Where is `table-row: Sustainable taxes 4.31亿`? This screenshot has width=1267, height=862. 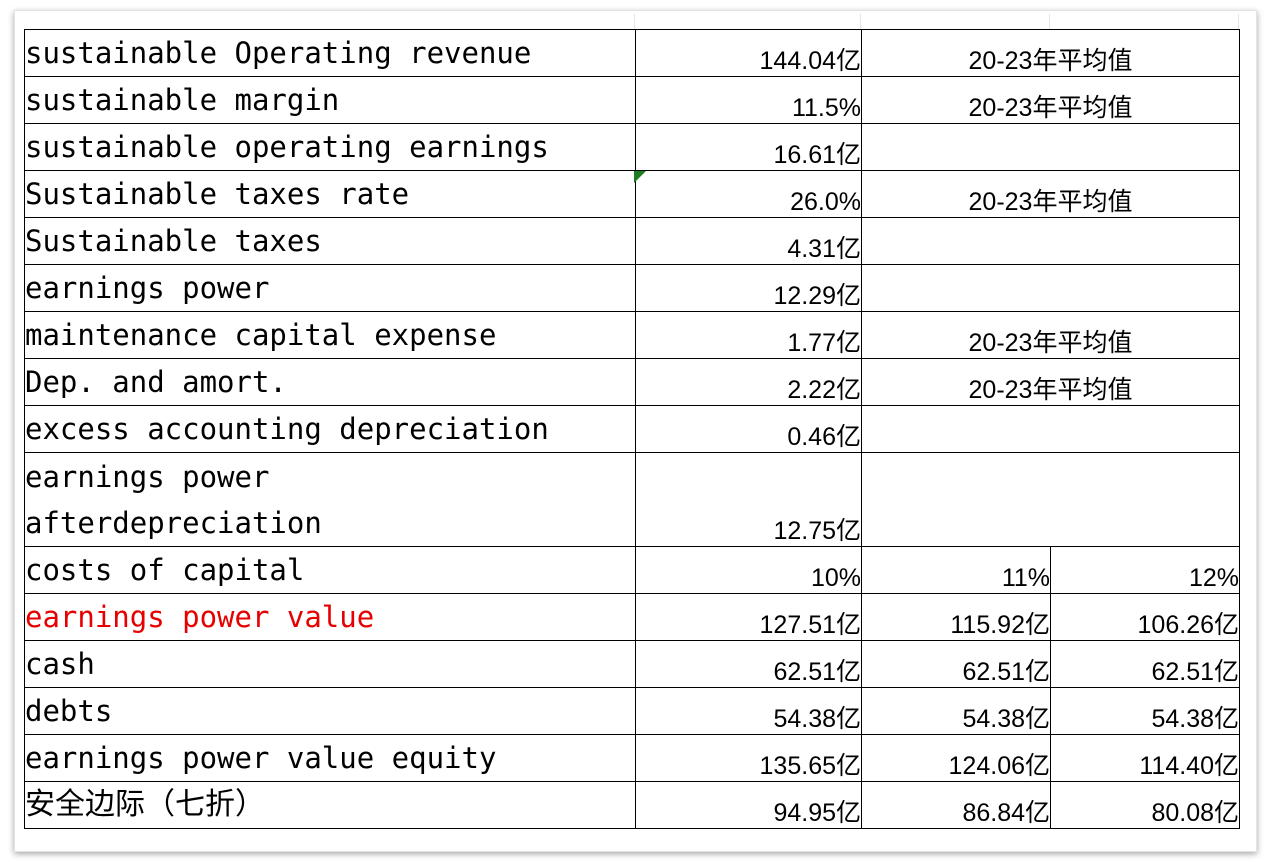 table-row: Sustainable taxes 4.31亿 is located at coordinates (632, 241).